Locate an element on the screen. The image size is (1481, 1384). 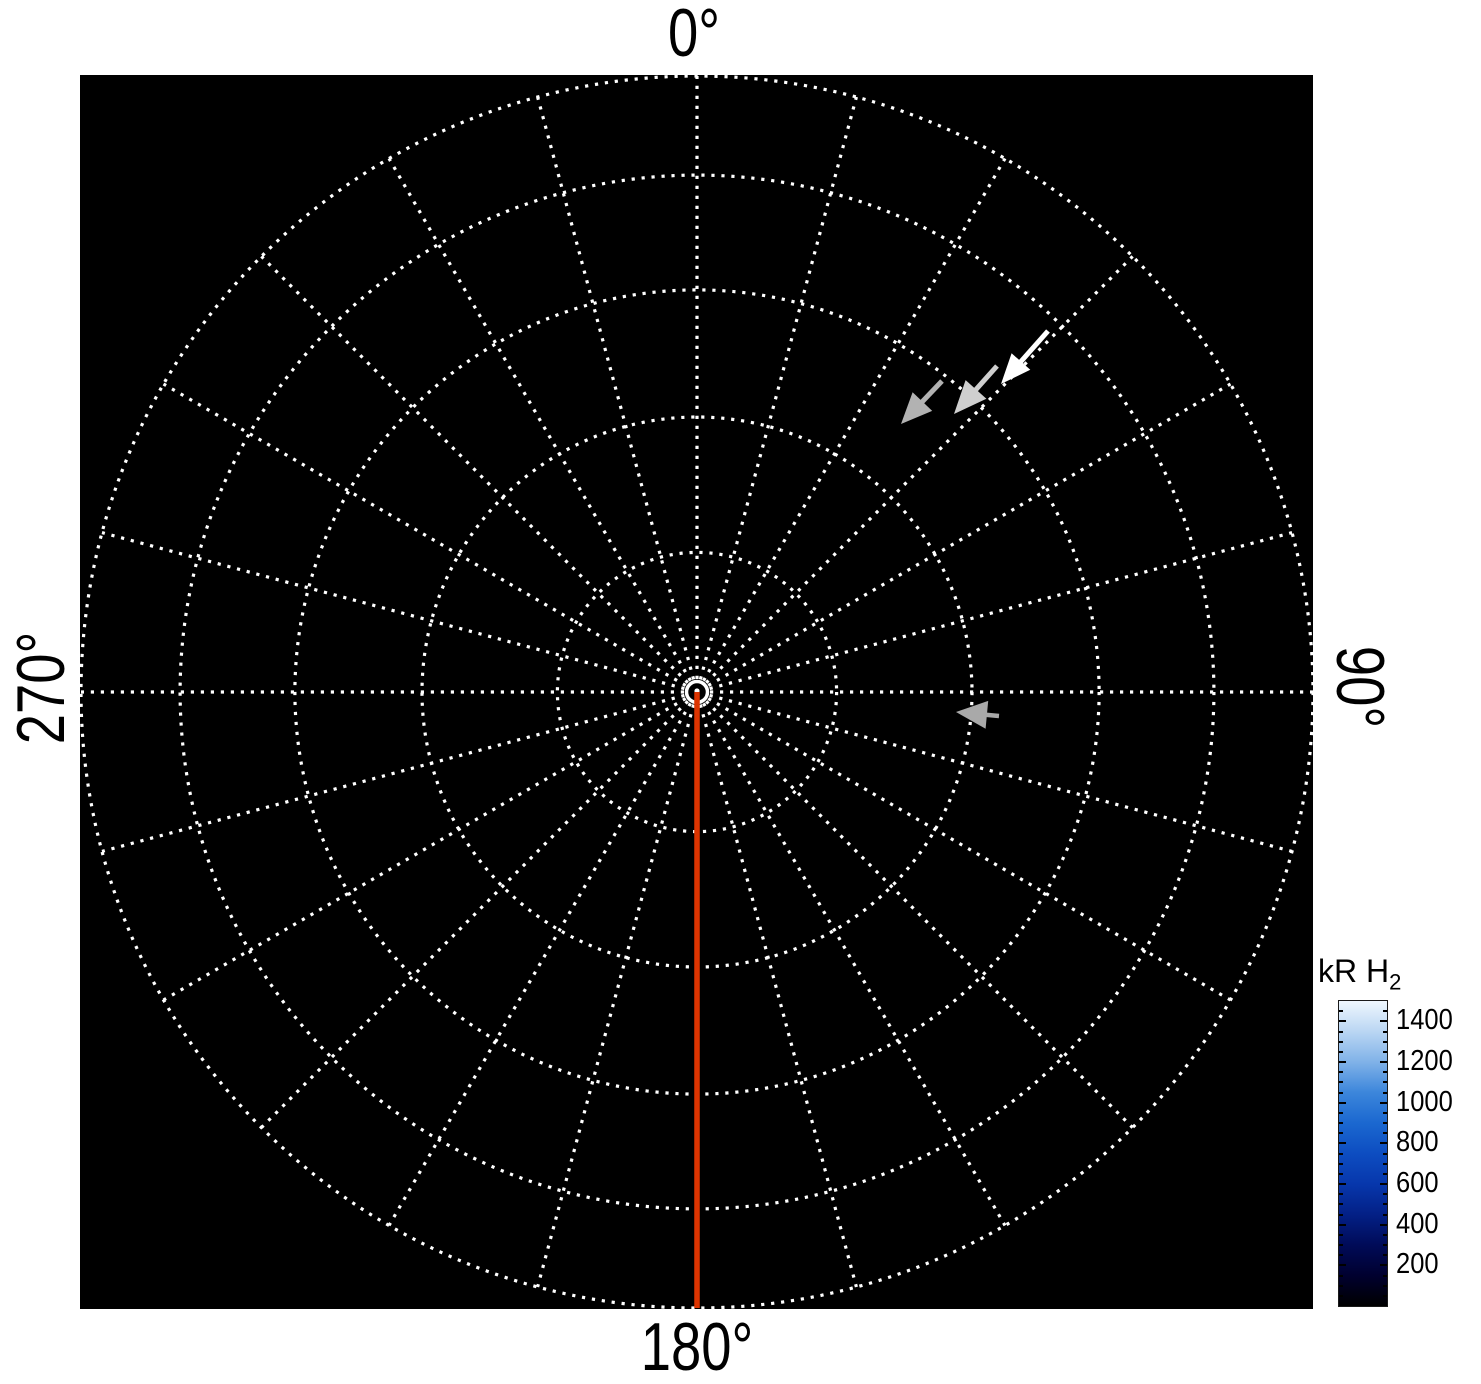
grid-meridian-300deg is located at coordinates (424, 534).